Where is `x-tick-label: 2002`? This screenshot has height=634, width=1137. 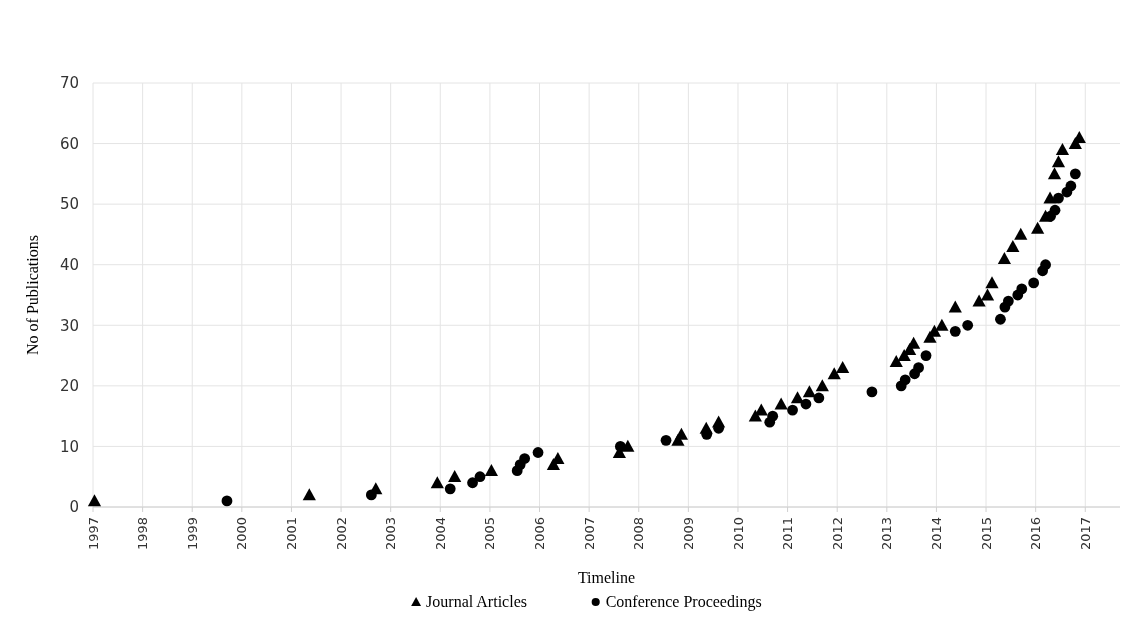
x-tick-label: 2002 is located at coordinates (341, 534).